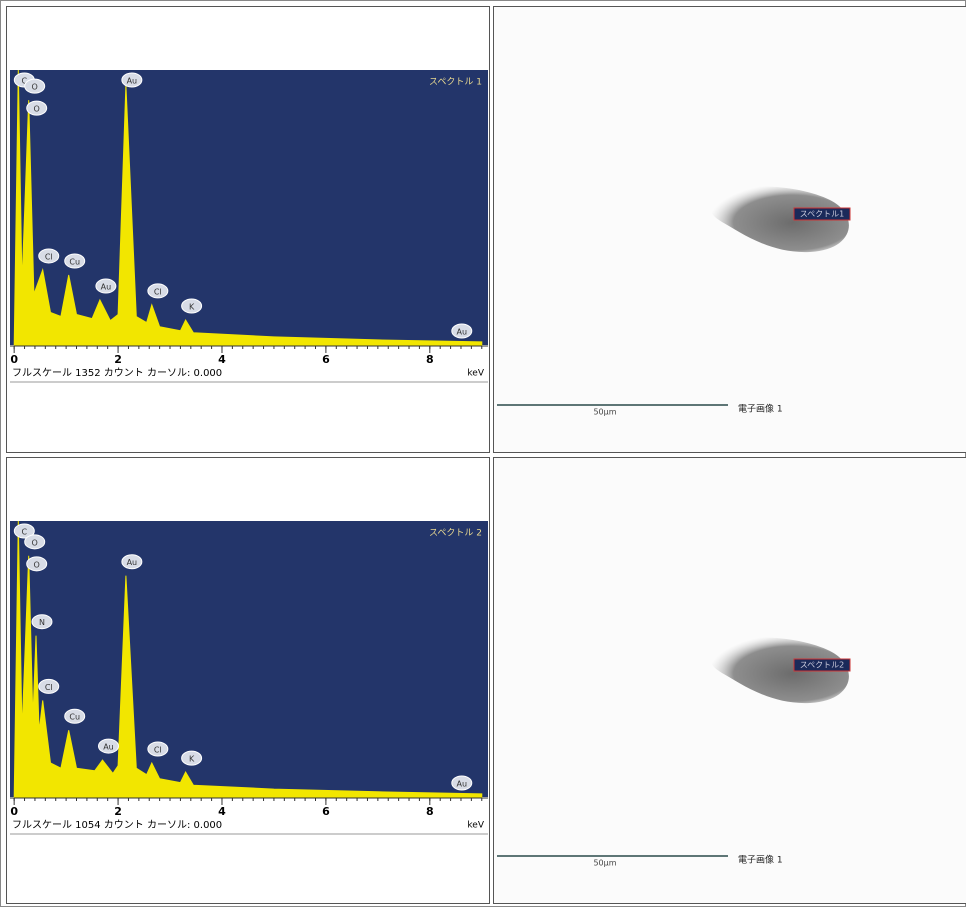 This screenshot has width=966, height=907. I want to click on spectrum-title: スペクトル 1, so click(455, 82).